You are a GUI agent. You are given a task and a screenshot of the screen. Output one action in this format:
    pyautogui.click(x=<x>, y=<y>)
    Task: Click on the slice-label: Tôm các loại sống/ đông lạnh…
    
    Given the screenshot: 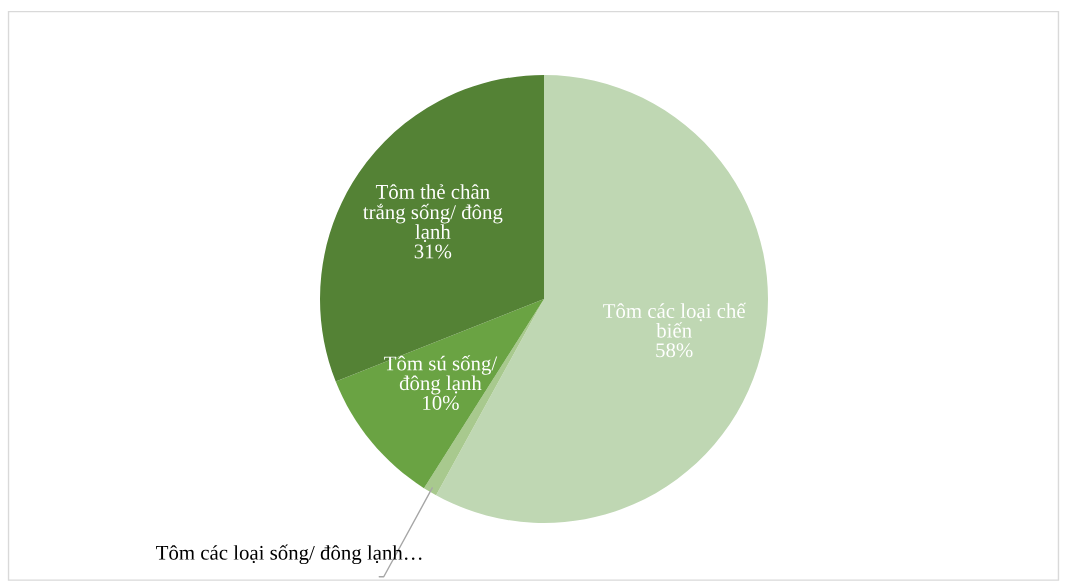 What is the action you would take?
    pyautogui.click(x=289, y=554)
    